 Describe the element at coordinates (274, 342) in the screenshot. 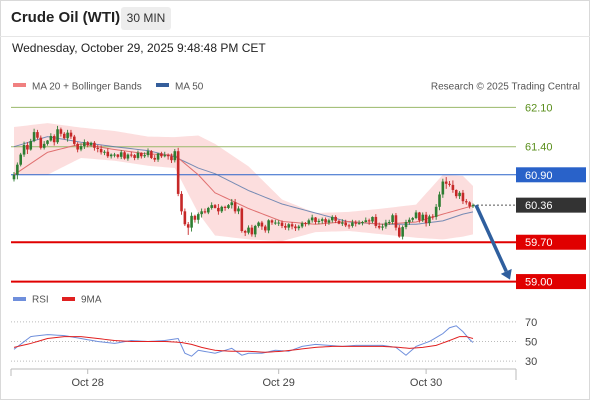

I see `rsi-panel: 70 50 30` at that location.